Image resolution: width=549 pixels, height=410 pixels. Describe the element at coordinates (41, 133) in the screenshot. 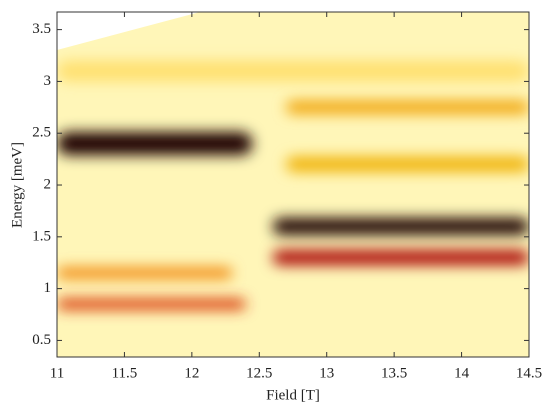

I see `y-tick-label: 2.5` at that location.